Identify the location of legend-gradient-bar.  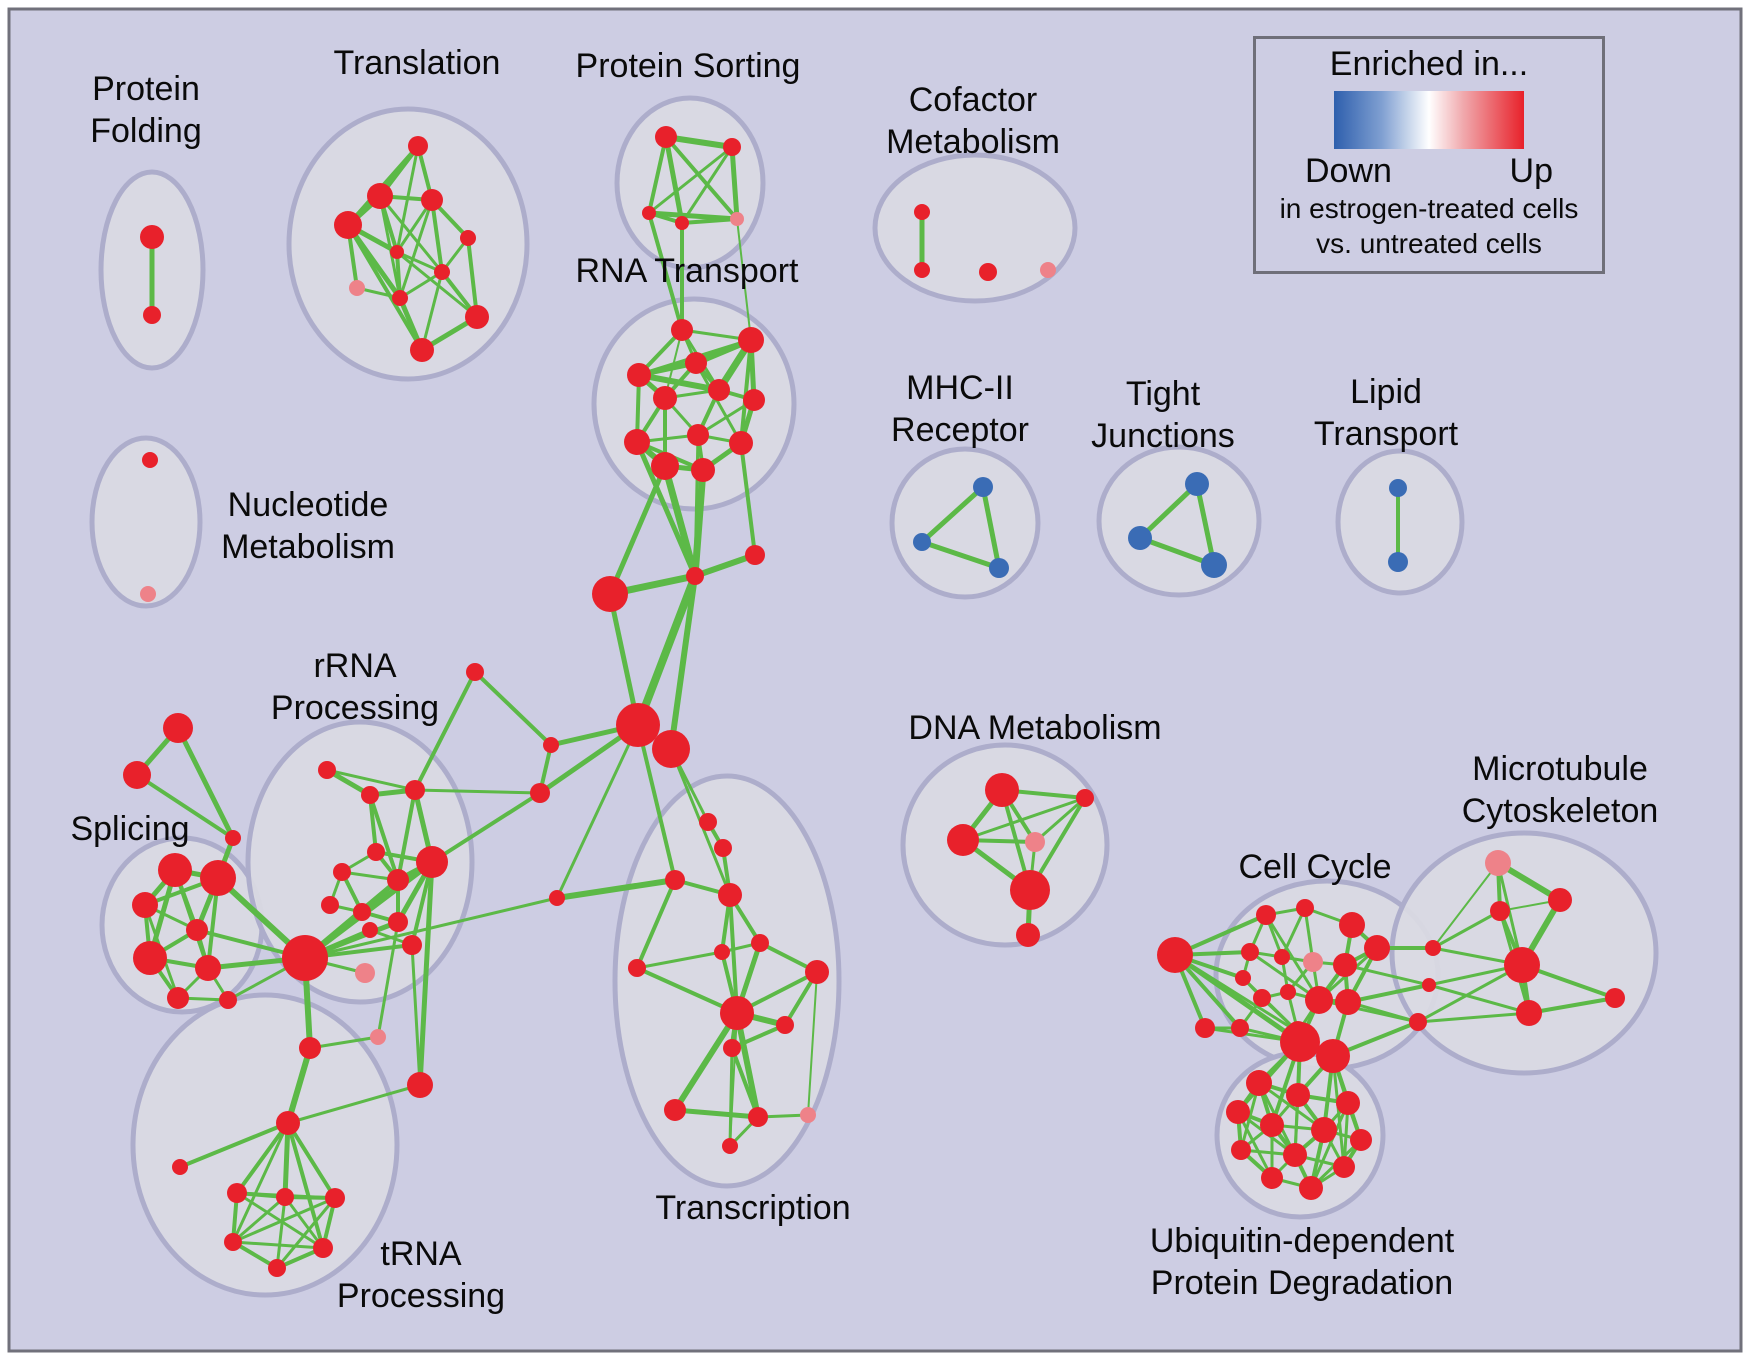
(1429, 120).